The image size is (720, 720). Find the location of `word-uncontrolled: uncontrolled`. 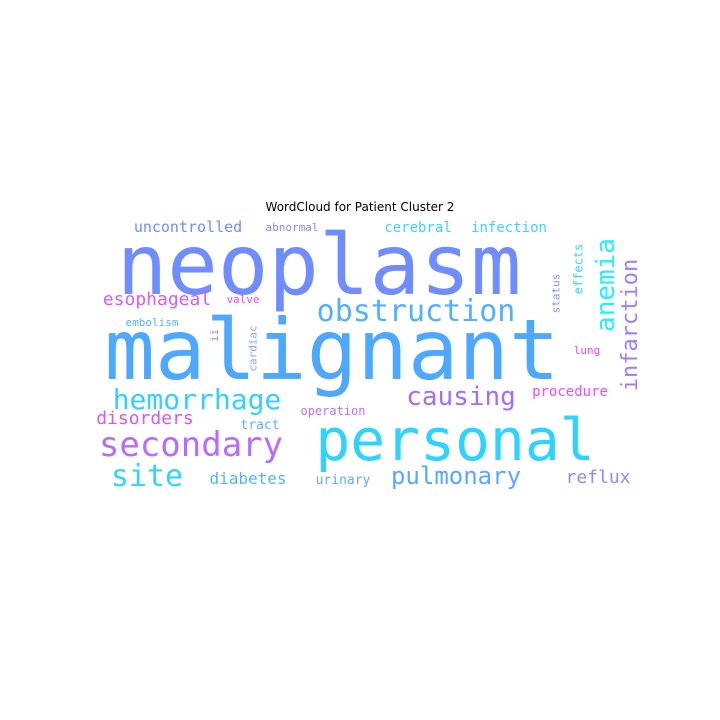

word-uncontrolled: uncontrolled is located at coordinates (188, 226).